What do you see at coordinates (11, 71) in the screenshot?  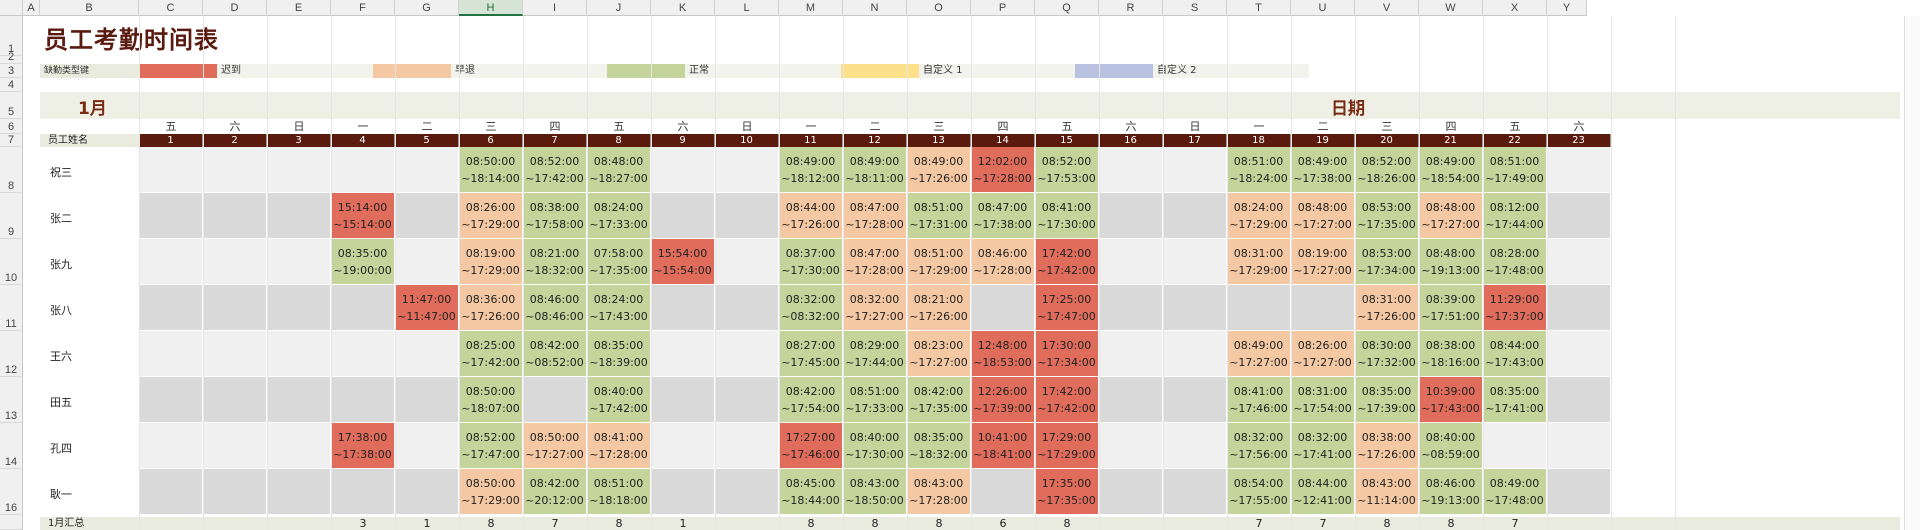 I see `row-header-3: 3` at bounding box center [11, 71].